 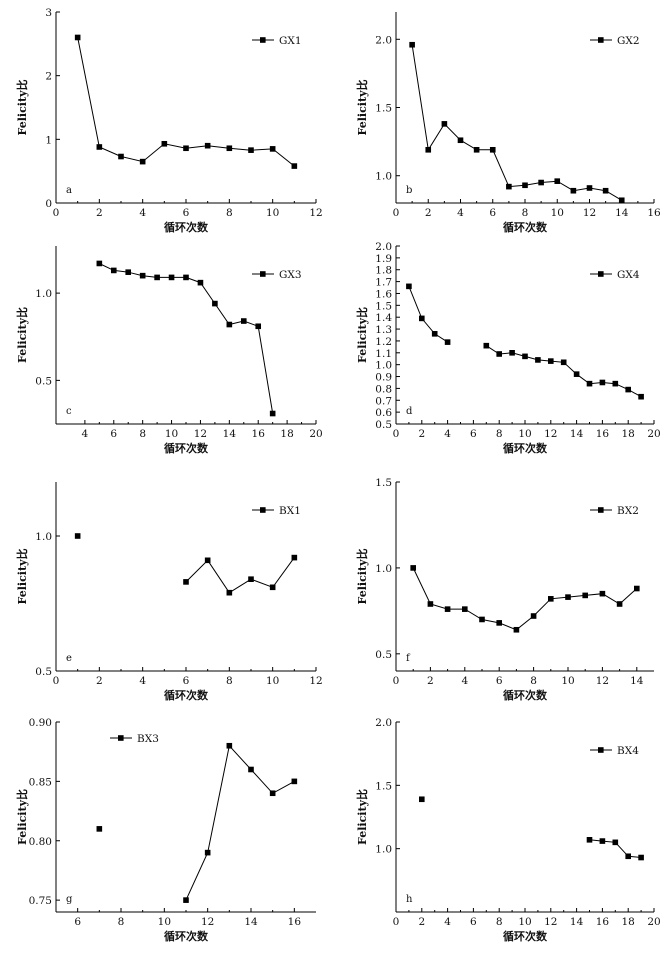 What do you see at coordinates (22, 108) in the screenshot?
I see `chart-a-y-axis-title: Felicity比` at bounding box center [22, 108].